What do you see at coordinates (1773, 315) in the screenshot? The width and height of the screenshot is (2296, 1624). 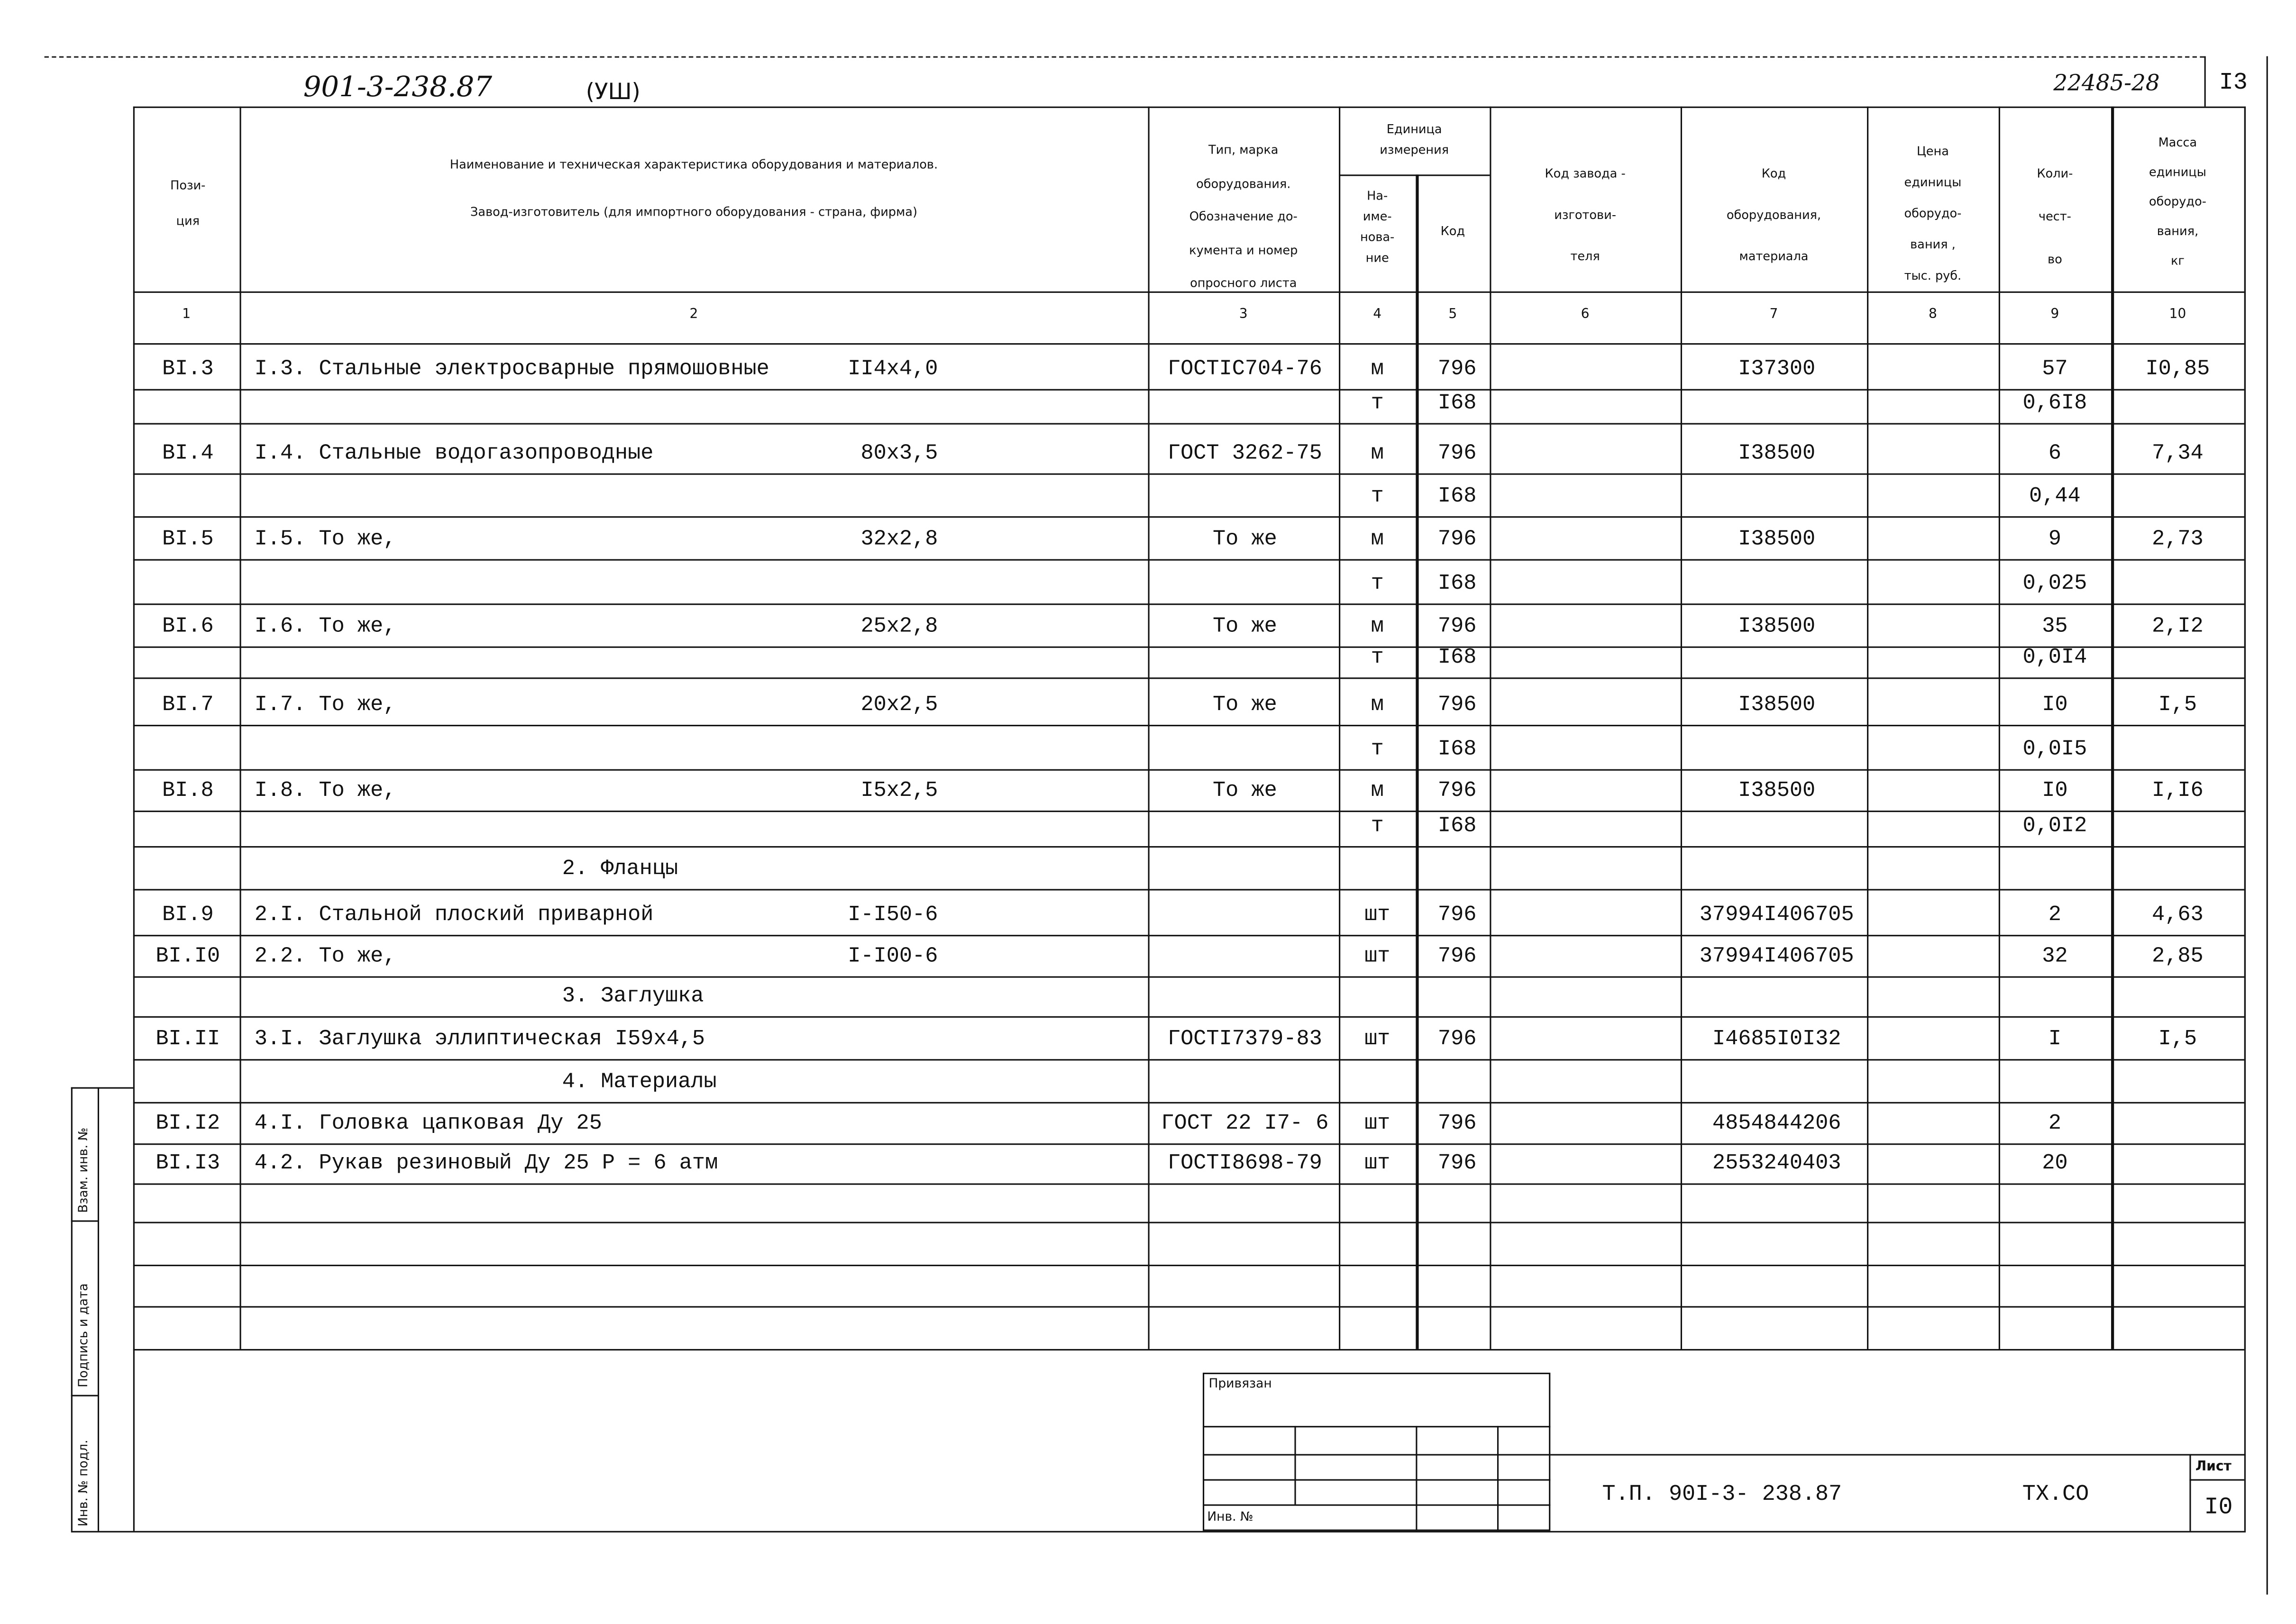 I see `column-number: 7` at bounding box center [1773, 315].